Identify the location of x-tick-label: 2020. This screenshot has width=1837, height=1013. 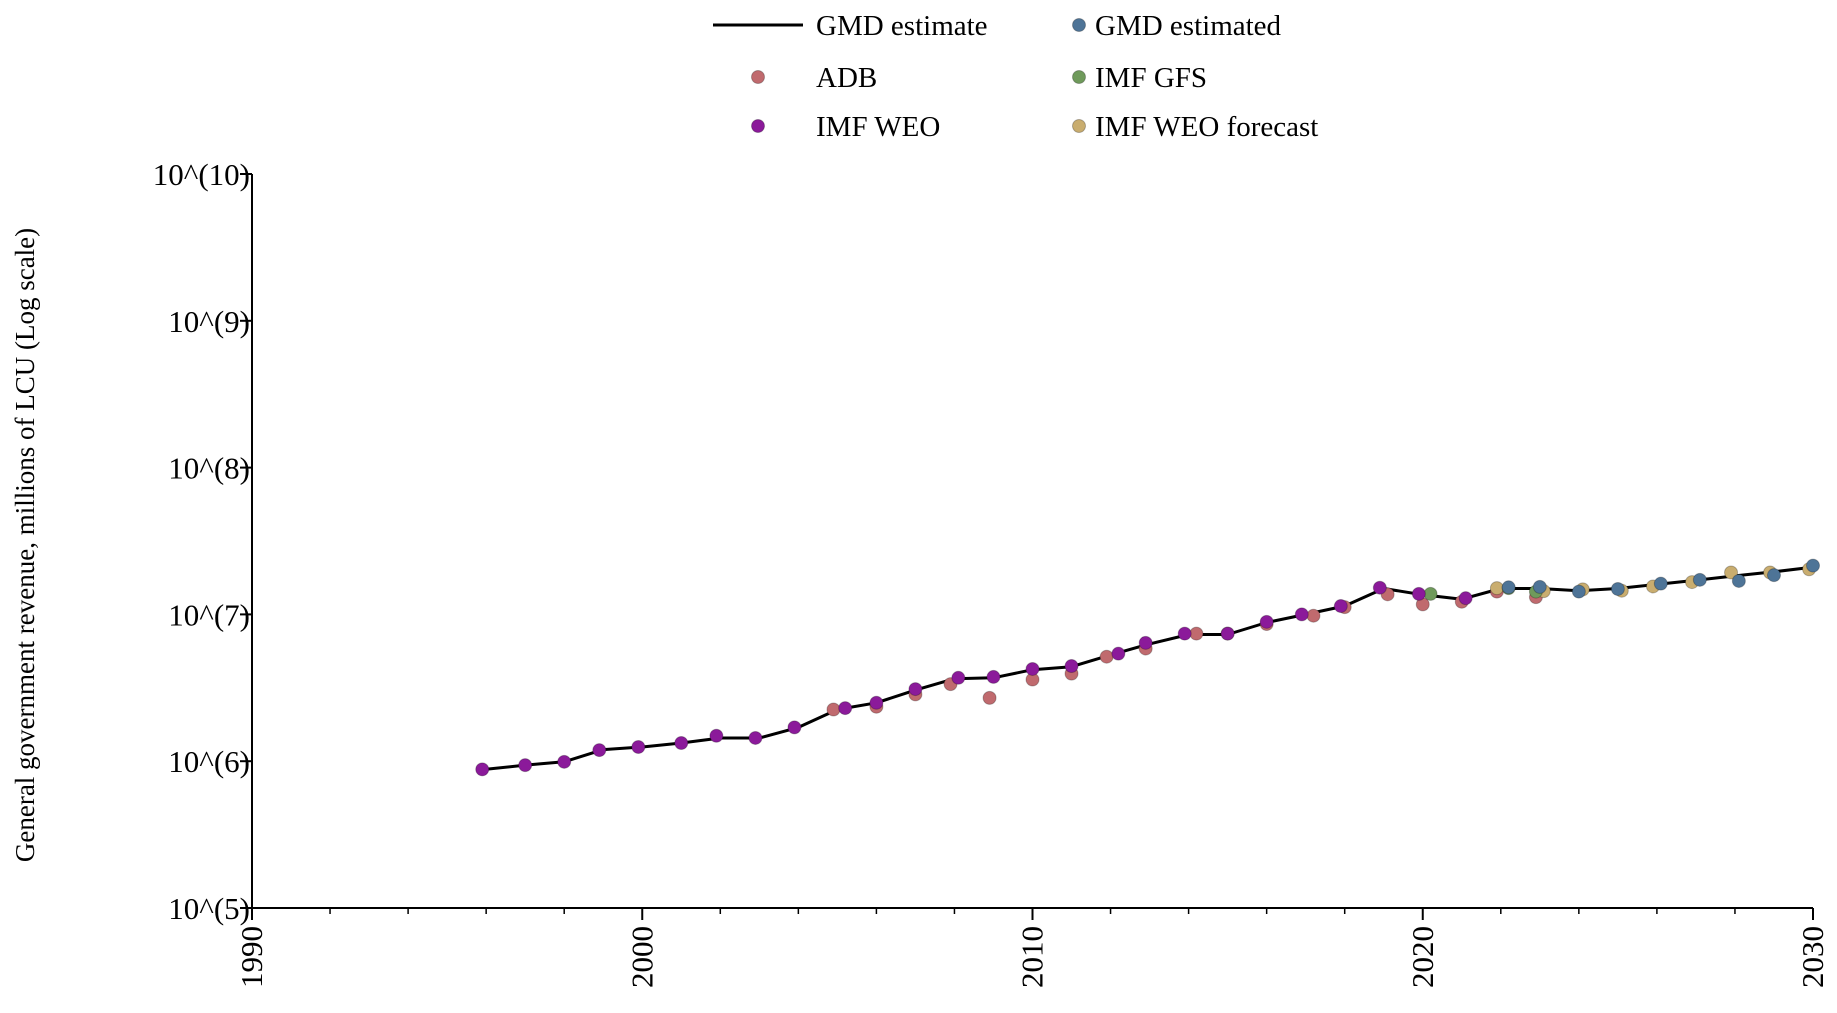
(1422, 957).